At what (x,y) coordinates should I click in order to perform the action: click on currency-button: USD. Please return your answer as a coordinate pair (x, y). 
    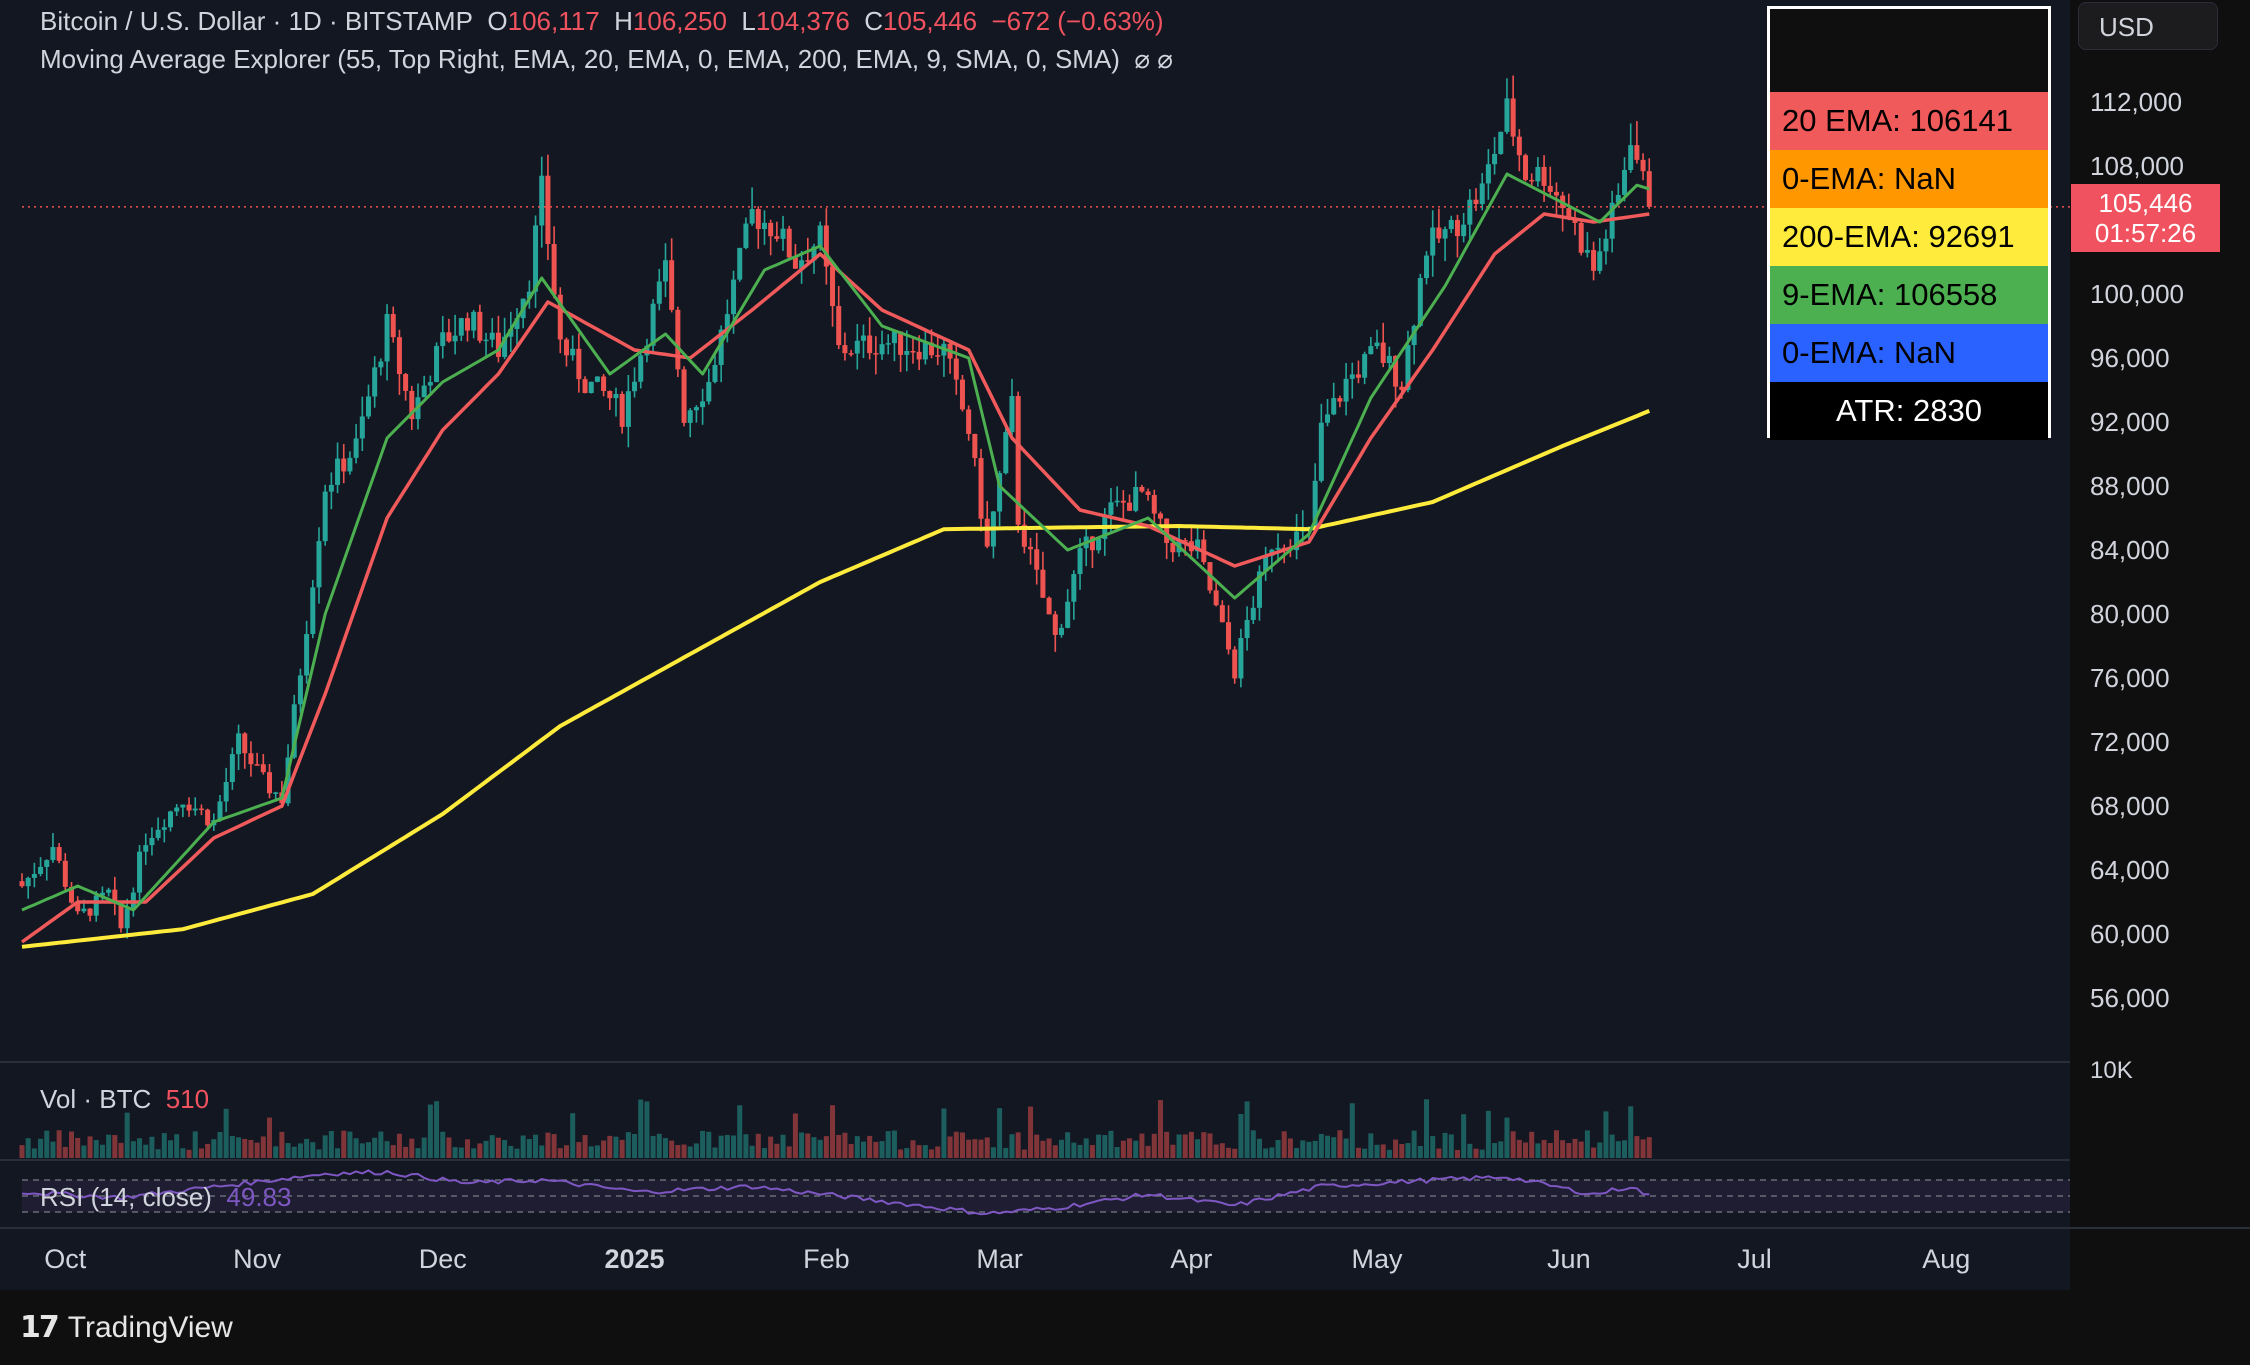
    Looking at the image, I should click on (2148, 26).